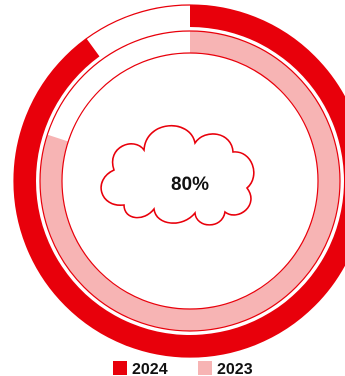  I want to click on legend-label-2023: 2023, so click(235, 368).